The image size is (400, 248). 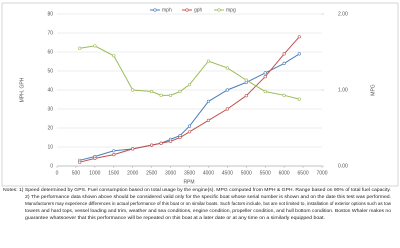 I want to click on x-tick-label: 6000, so click(x=284, y=173).